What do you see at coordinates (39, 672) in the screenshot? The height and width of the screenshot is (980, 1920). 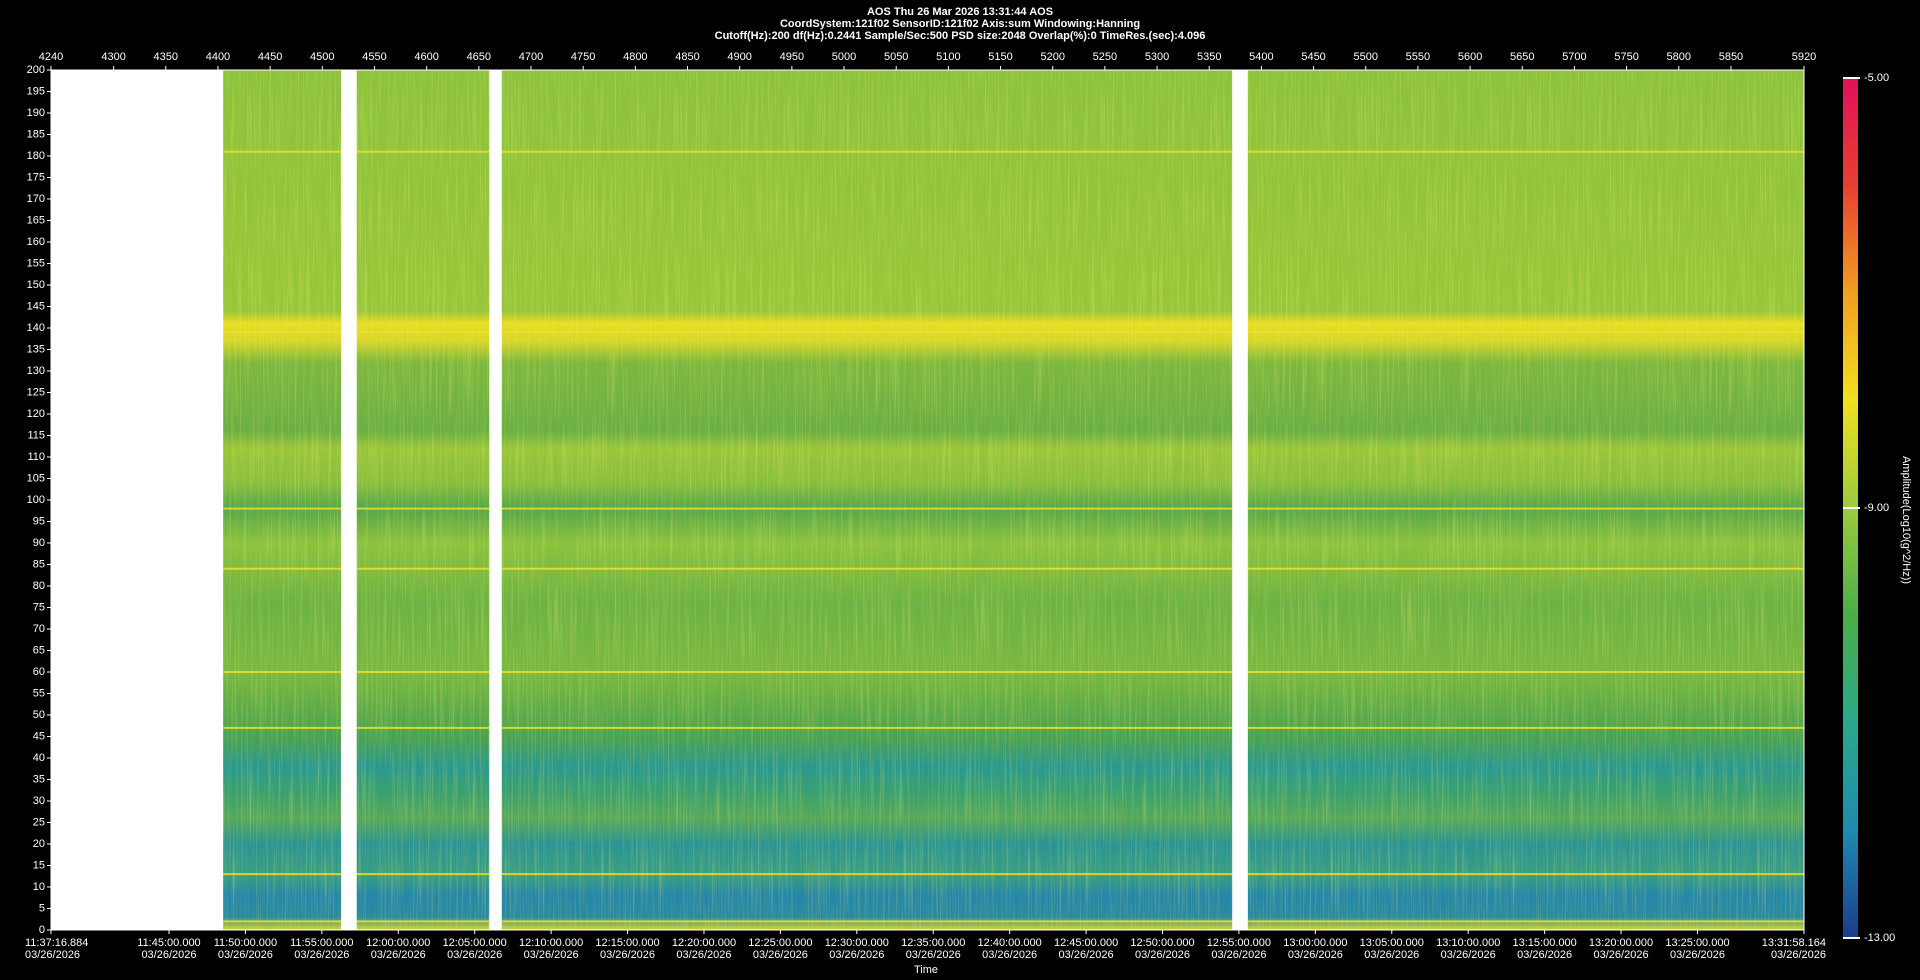 I see `y-tick-label: 60` at bounding box center [39, 672].